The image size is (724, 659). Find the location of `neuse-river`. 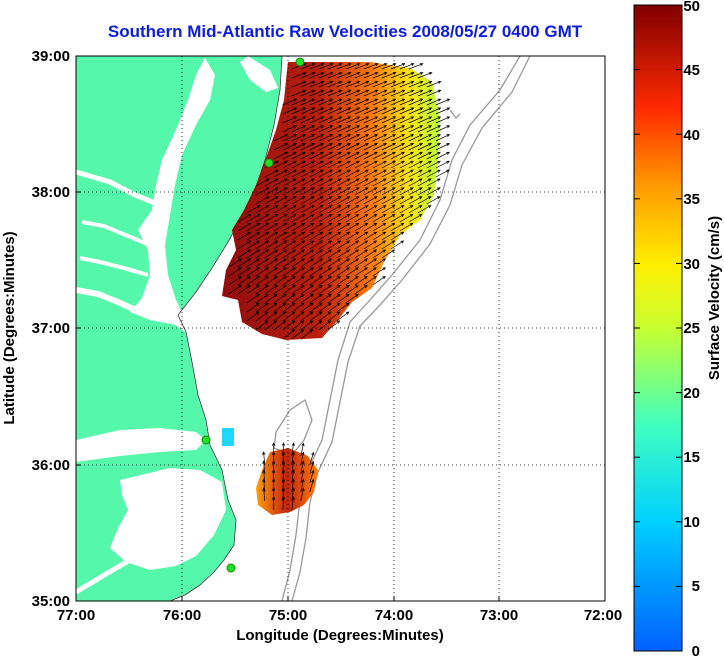

neuse-river is located at coordinates (104, 576).